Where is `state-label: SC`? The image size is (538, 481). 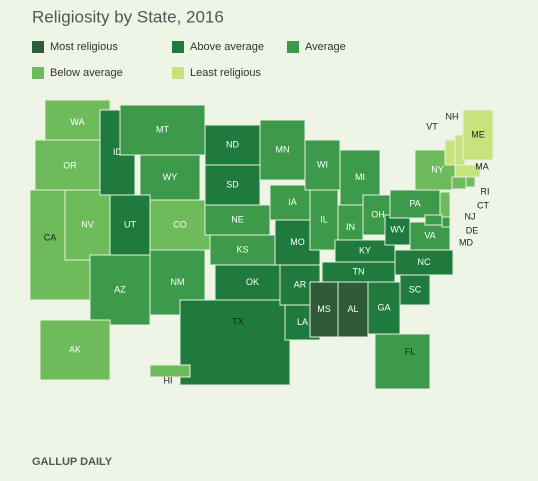 state-label: SC is located at coordinates (415, 289).